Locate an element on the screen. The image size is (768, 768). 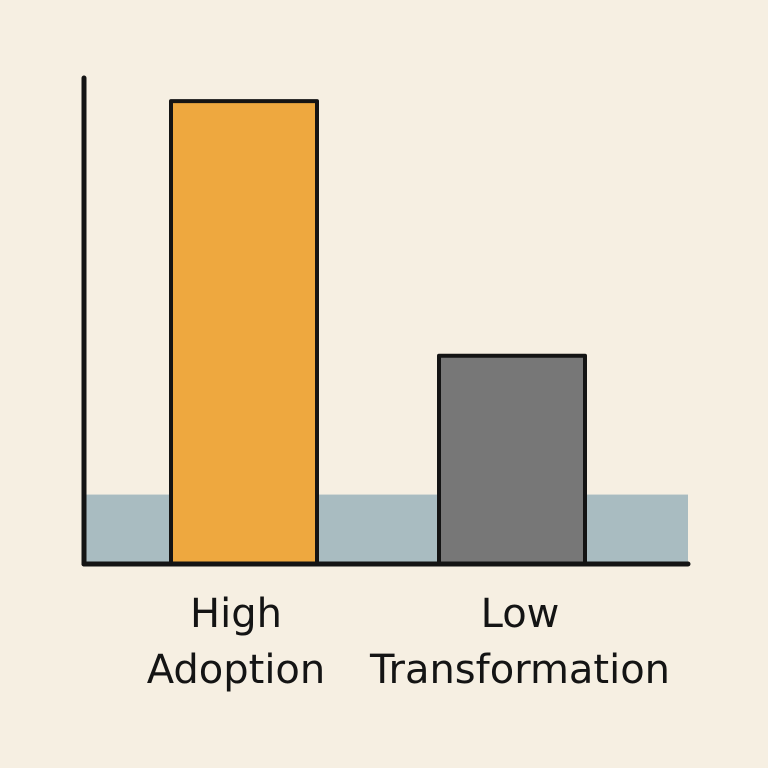
category-label-0-line-1: Adoption is located at coordinates (236, 670).